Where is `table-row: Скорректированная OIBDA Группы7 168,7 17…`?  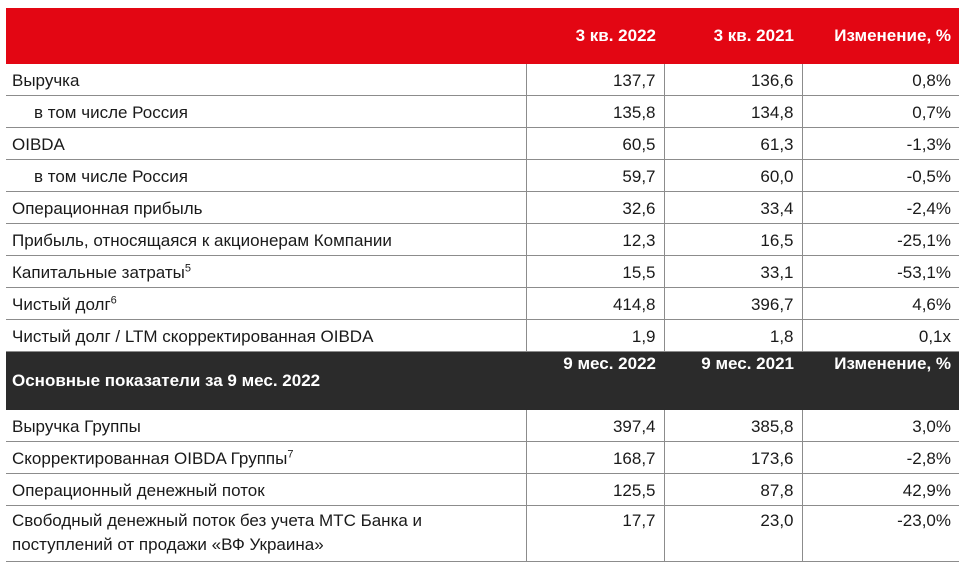
table-row: Скорректированная OIBDA Группы7 168,7 17… is located at coordinates (482, 457).